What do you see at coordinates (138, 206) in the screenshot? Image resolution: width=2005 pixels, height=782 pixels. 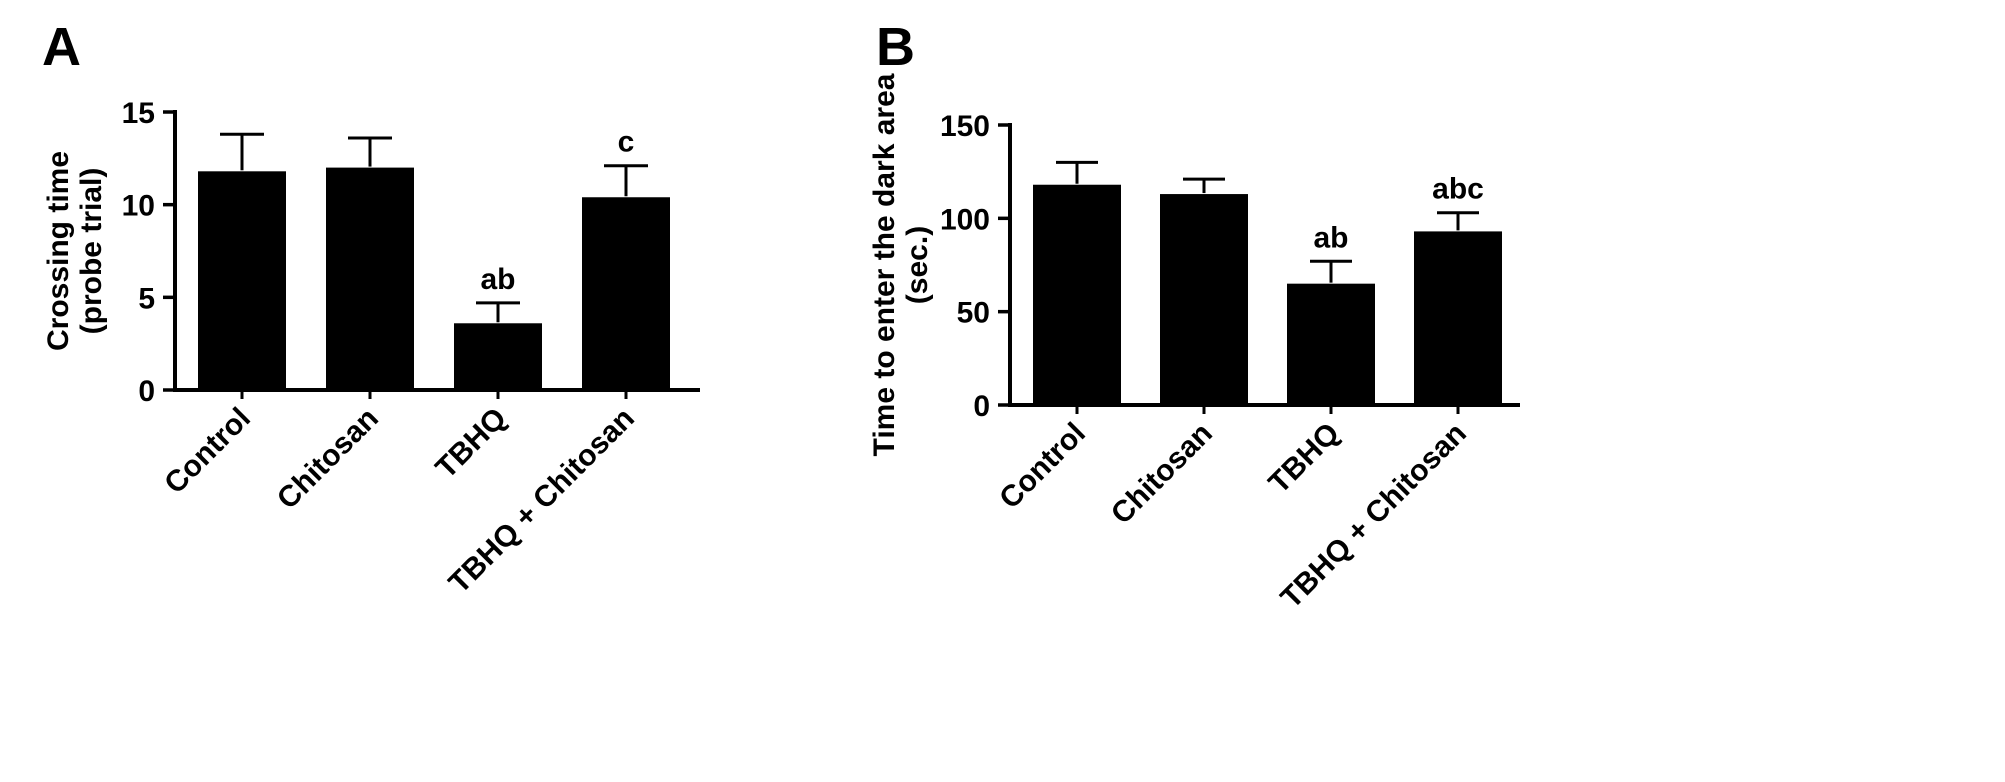 I see `y-tick-label: 10` at bounding box center [138, 206].